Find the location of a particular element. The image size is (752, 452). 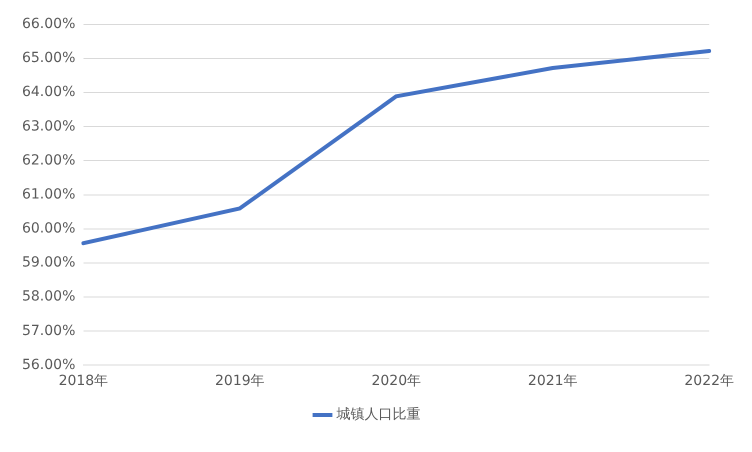

y-tick-label: 63.00% is located at coordinates (49, 126).